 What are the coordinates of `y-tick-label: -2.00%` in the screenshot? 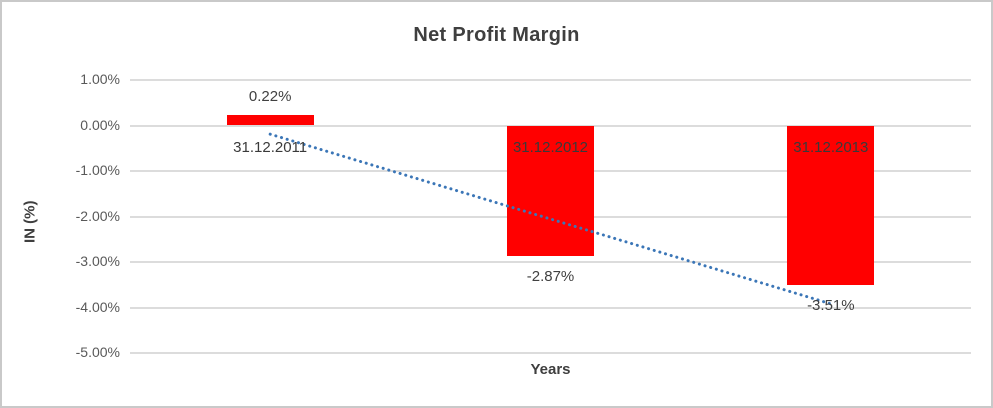 It's located at (97, 215).